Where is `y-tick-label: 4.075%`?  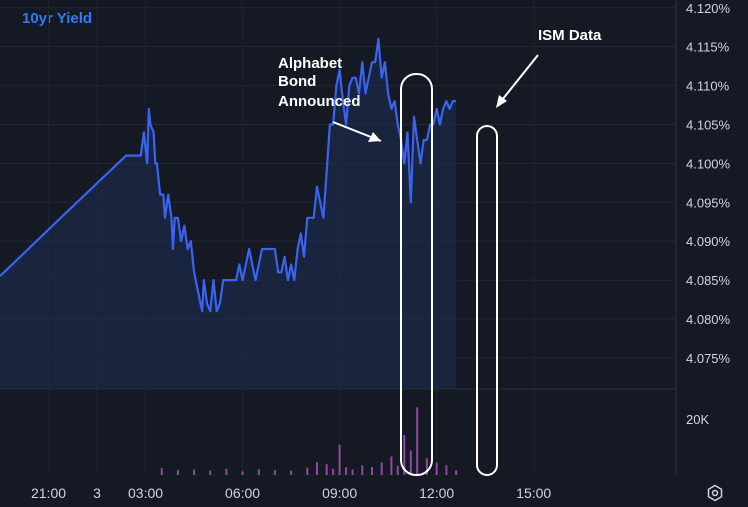
y-tick-label: 4.075% is located at coordinates (708, 358).